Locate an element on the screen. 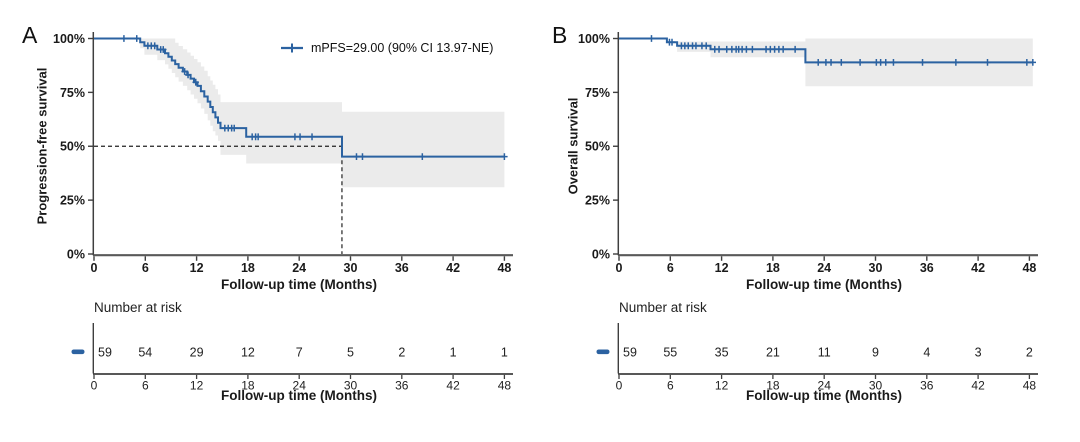 This screenshot has height=442, width=1080. risk-count: 35 is located at coordinates (722, 353).